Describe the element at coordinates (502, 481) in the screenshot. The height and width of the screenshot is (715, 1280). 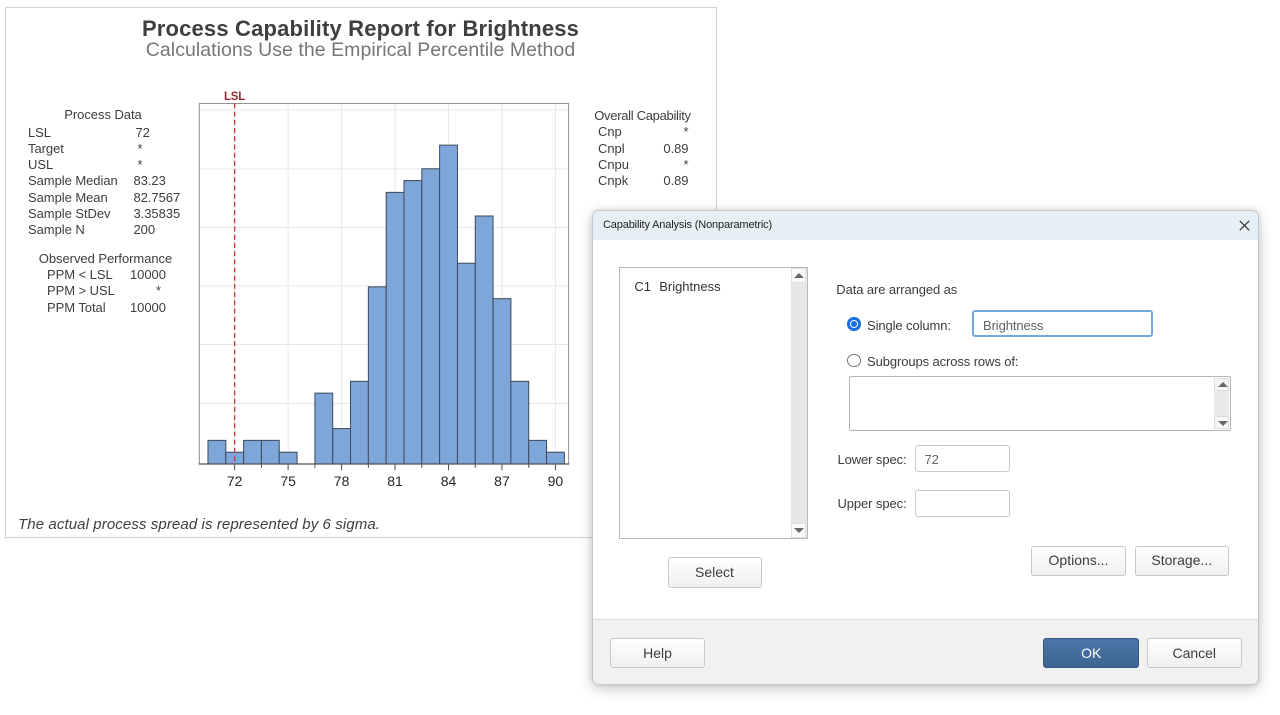
I see `svg-text: 87` at that location.